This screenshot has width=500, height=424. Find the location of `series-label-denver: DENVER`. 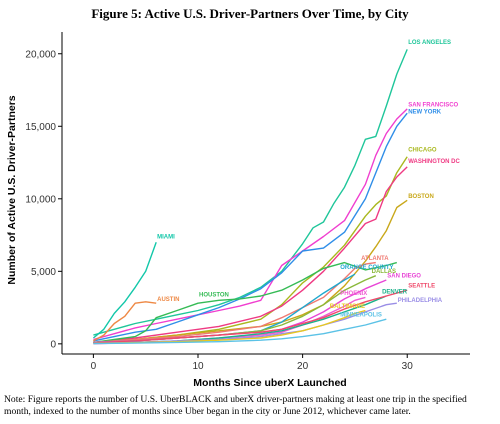

series-label-denver: DENVER is located at coordinates (395, 293).